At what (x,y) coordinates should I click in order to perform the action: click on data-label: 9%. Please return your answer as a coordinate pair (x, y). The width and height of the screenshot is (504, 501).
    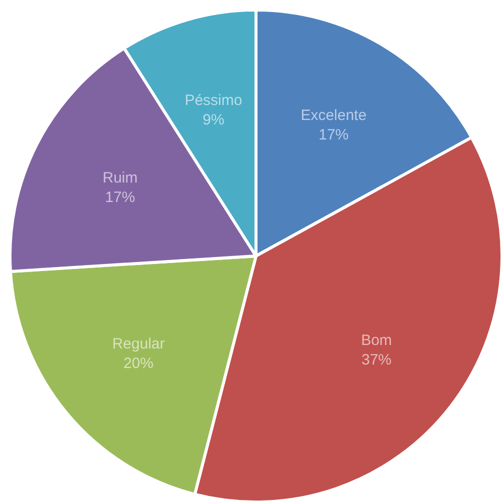
    Looking at the image, I should click on (213, 120).